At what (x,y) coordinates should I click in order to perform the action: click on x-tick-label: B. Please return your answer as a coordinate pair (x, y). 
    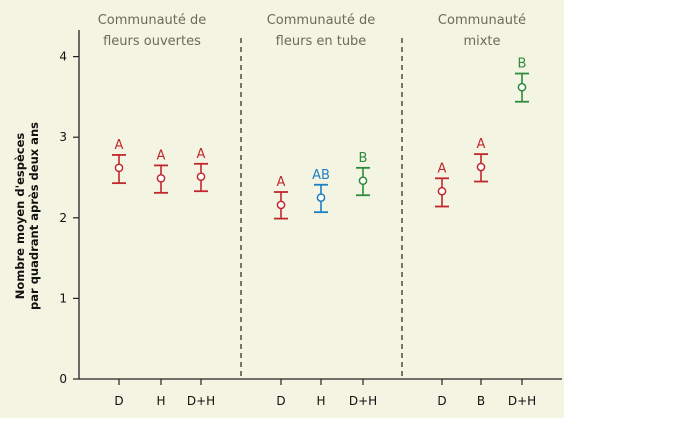
    Looking at the image, I should click on (481, 401).